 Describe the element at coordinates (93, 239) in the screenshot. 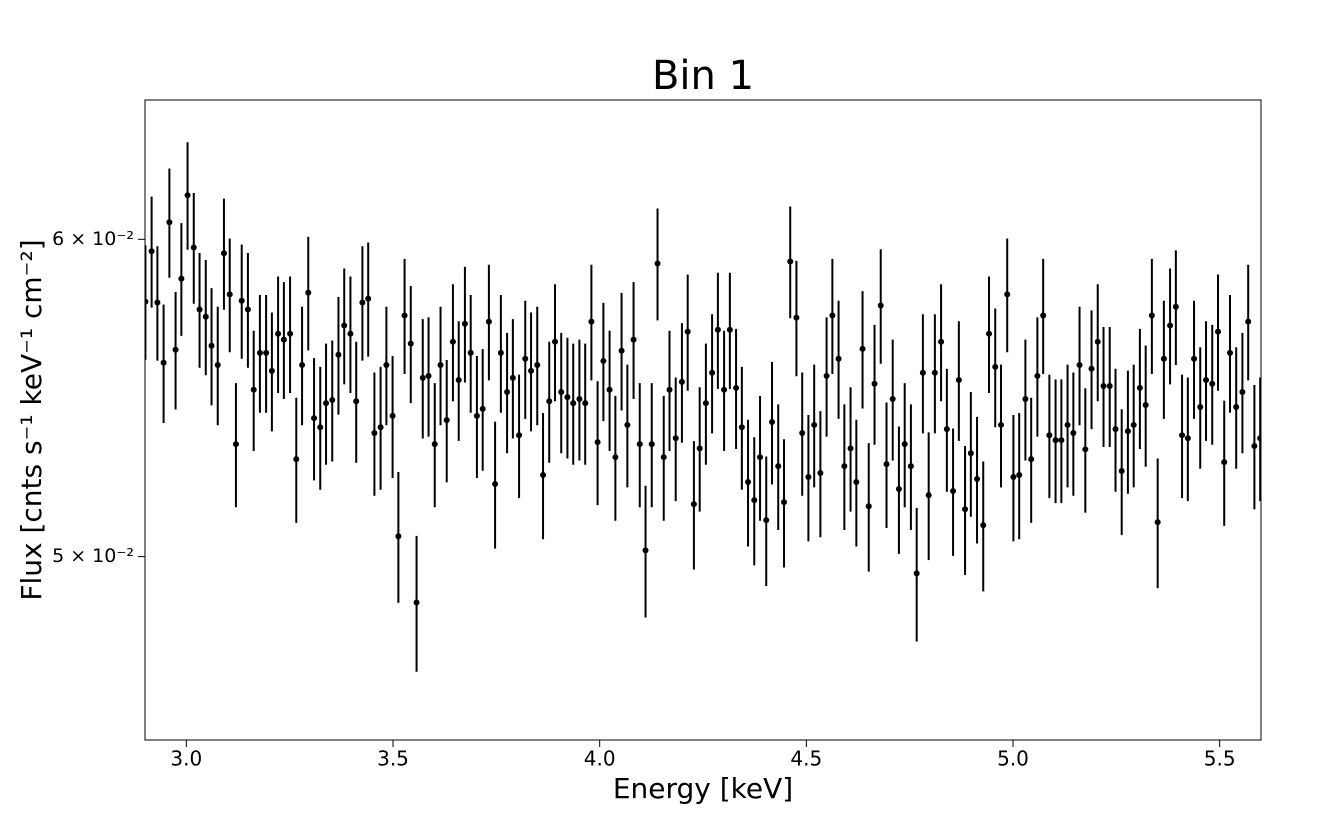

I see `y-tick-label: 6 × 10⁻²` at that location.